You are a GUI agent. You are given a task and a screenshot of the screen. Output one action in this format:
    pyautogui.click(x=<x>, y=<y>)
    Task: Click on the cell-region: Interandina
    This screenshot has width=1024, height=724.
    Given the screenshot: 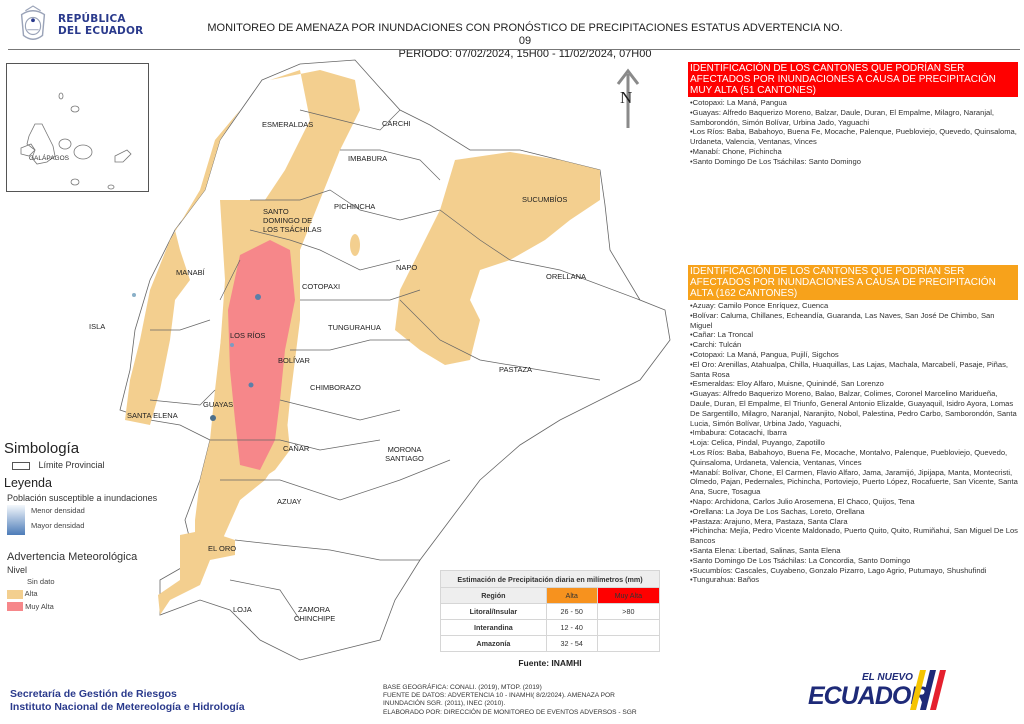 What is the action you would take?
    pyautogui.click(x=493, y=627)
    